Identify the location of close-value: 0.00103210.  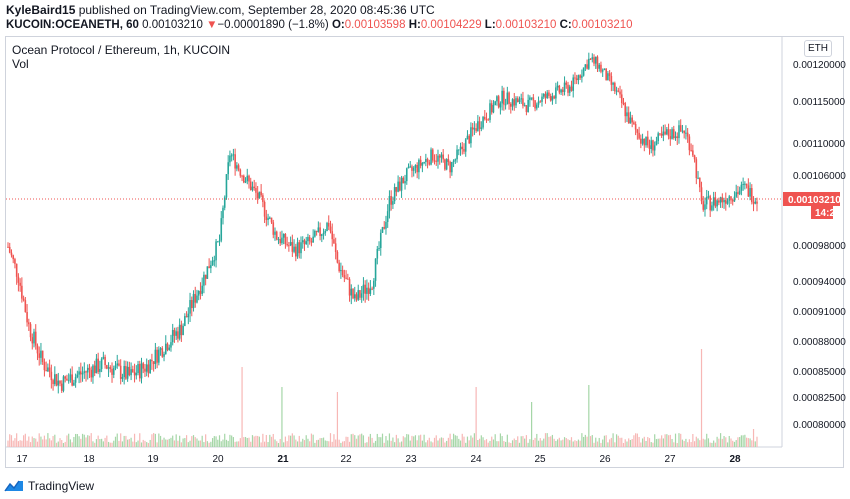
(602, 25).